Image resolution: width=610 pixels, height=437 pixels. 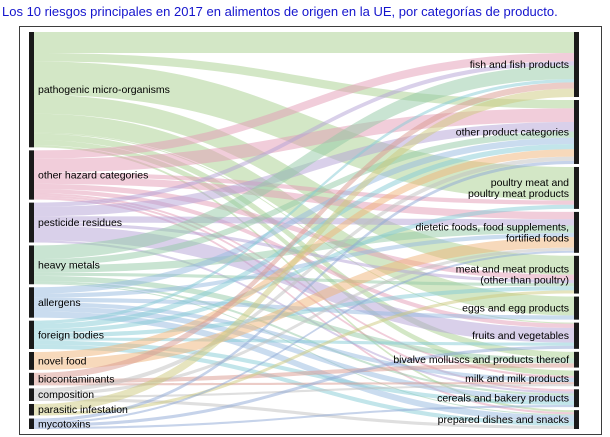 I want to click on product-node-label: prepared dishes and snacks, so click(x=503, y=420).